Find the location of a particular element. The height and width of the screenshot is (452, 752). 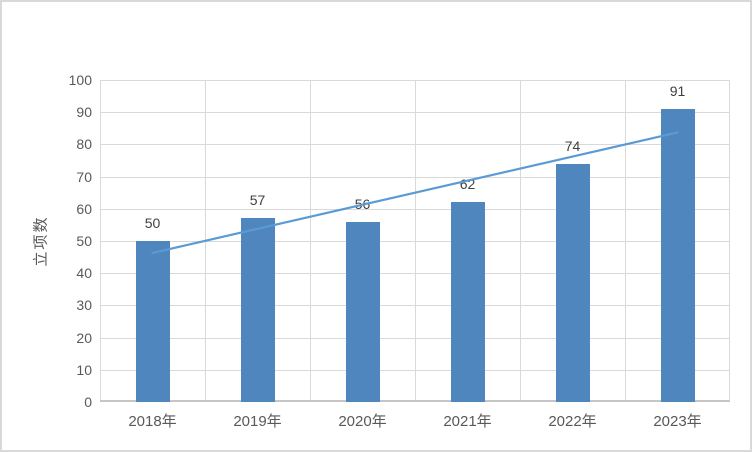

bar-2021年 is located at coordinates (468, 302).